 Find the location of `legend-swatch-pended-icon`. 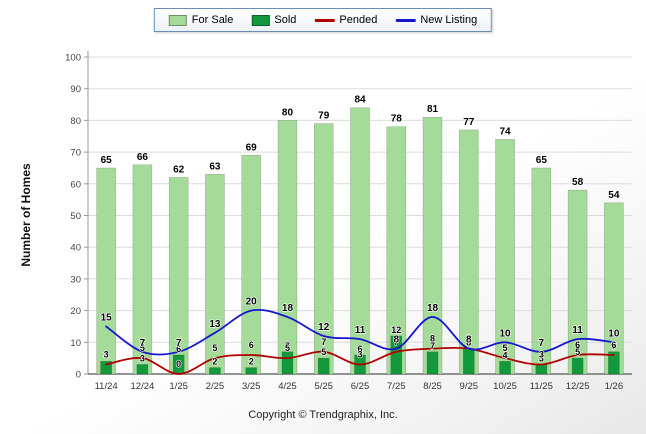

legend-swatch-pended-icon is located at coordinates (324, 20).